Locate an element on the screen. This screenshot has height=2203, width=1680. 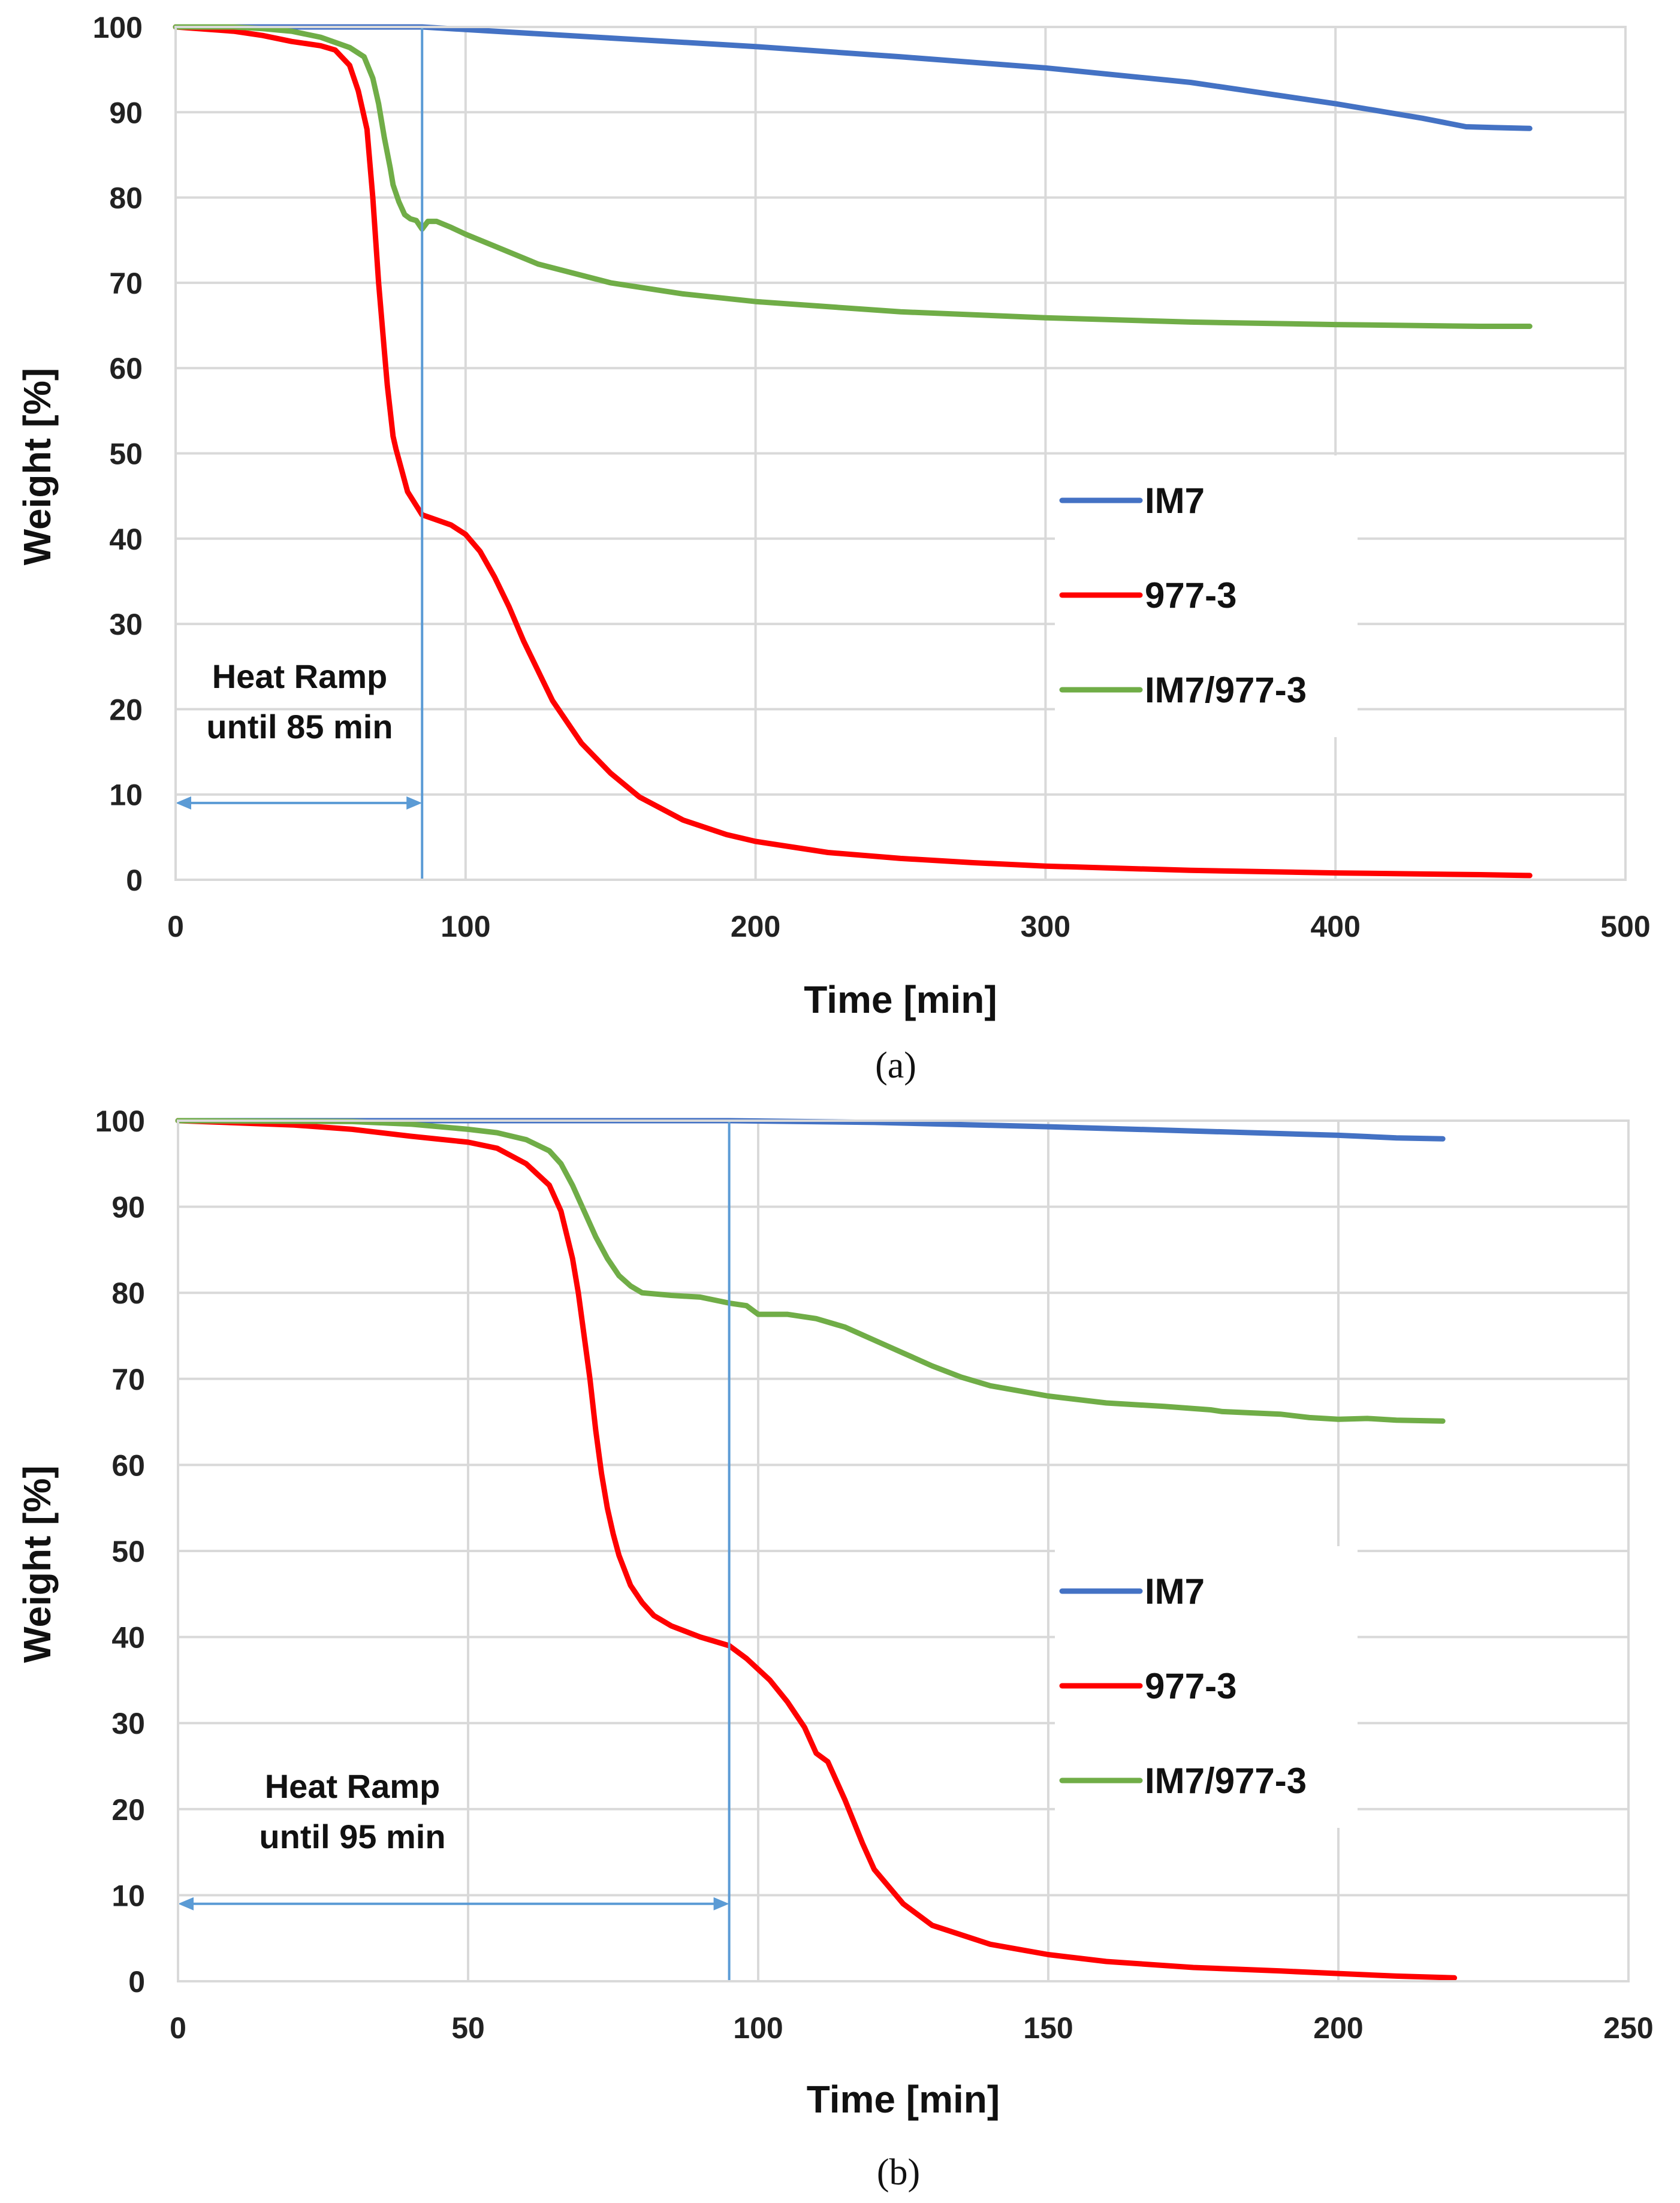
x-tick-label: 400 is located at coordinates (1335, 927).